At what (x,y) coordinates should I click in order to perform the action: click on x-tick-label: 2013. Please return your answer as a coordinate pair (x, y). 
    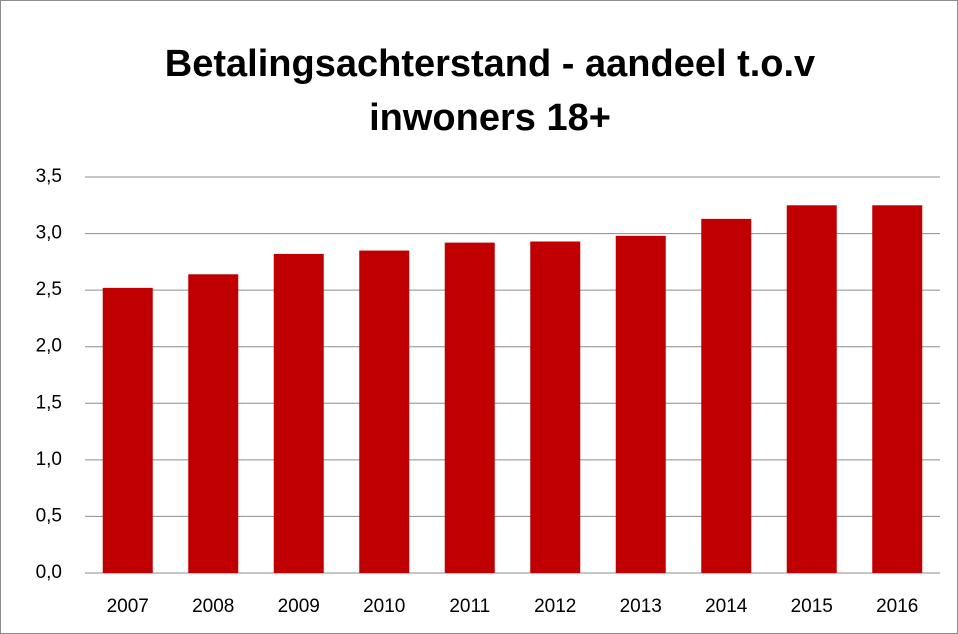
    Looking at the image, I should click on (641, 606).